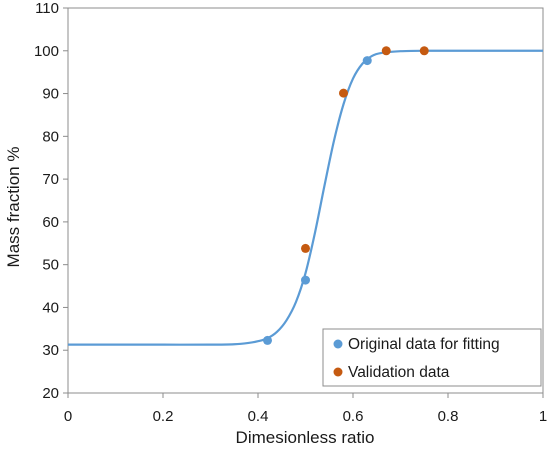 The width and height of the screenshot is (550, 452). What do you see at coordinates (353, 416) in the screenshot?
I see `x-tick-label: 0.6` at bounding box center [353, 416].